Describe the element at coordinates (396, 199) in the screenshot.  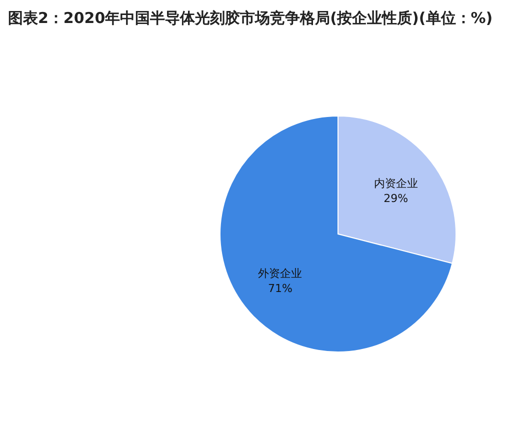
I see `data-label: 29%` at that location.